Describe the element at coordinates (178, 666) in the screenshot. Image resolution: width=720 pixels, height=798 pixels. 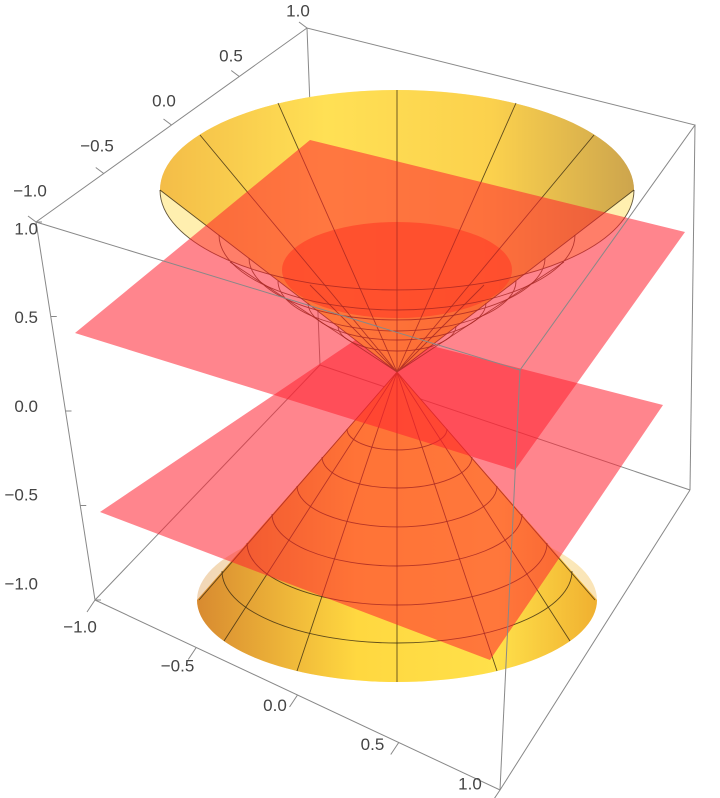
I see `x-tick-label: −0.5` at that location.